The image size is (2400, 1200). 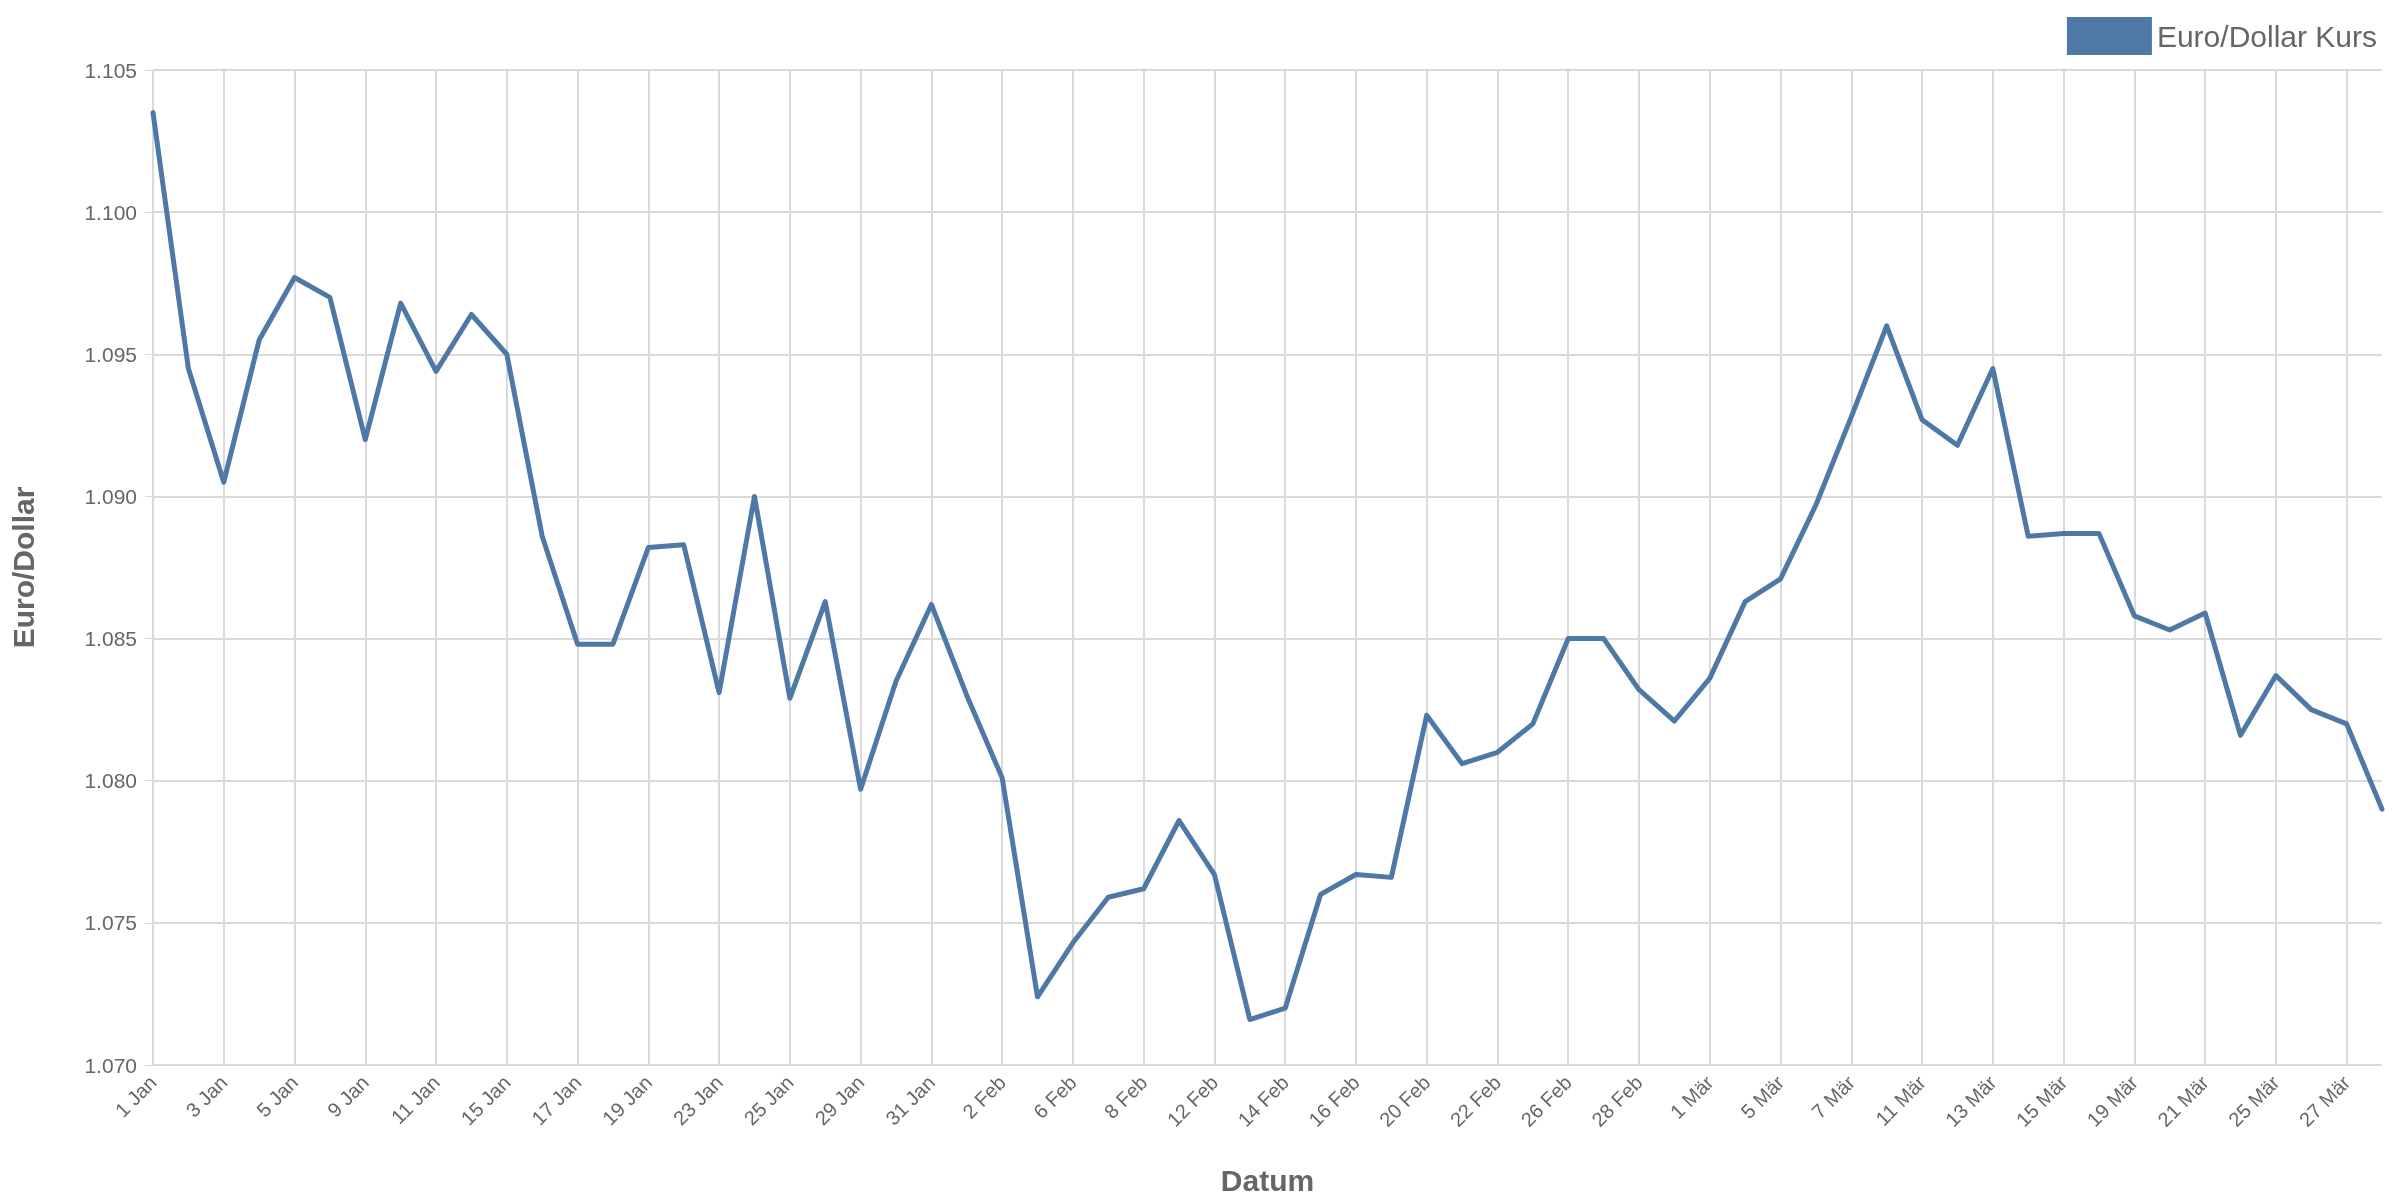 I want to click on y-tick-label: 1.085, so click(x=110, y=639).